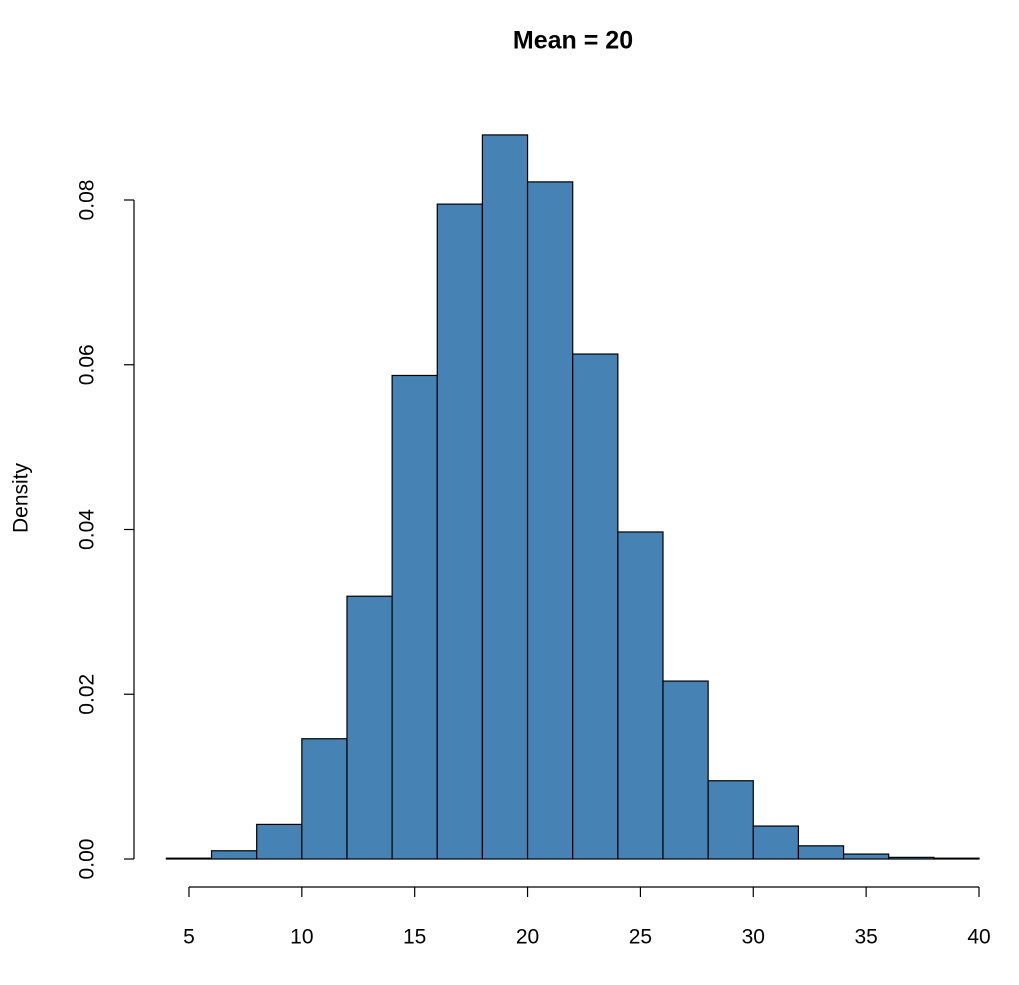  I want to click on chart-title: Mean = 20, so click(573, 41).